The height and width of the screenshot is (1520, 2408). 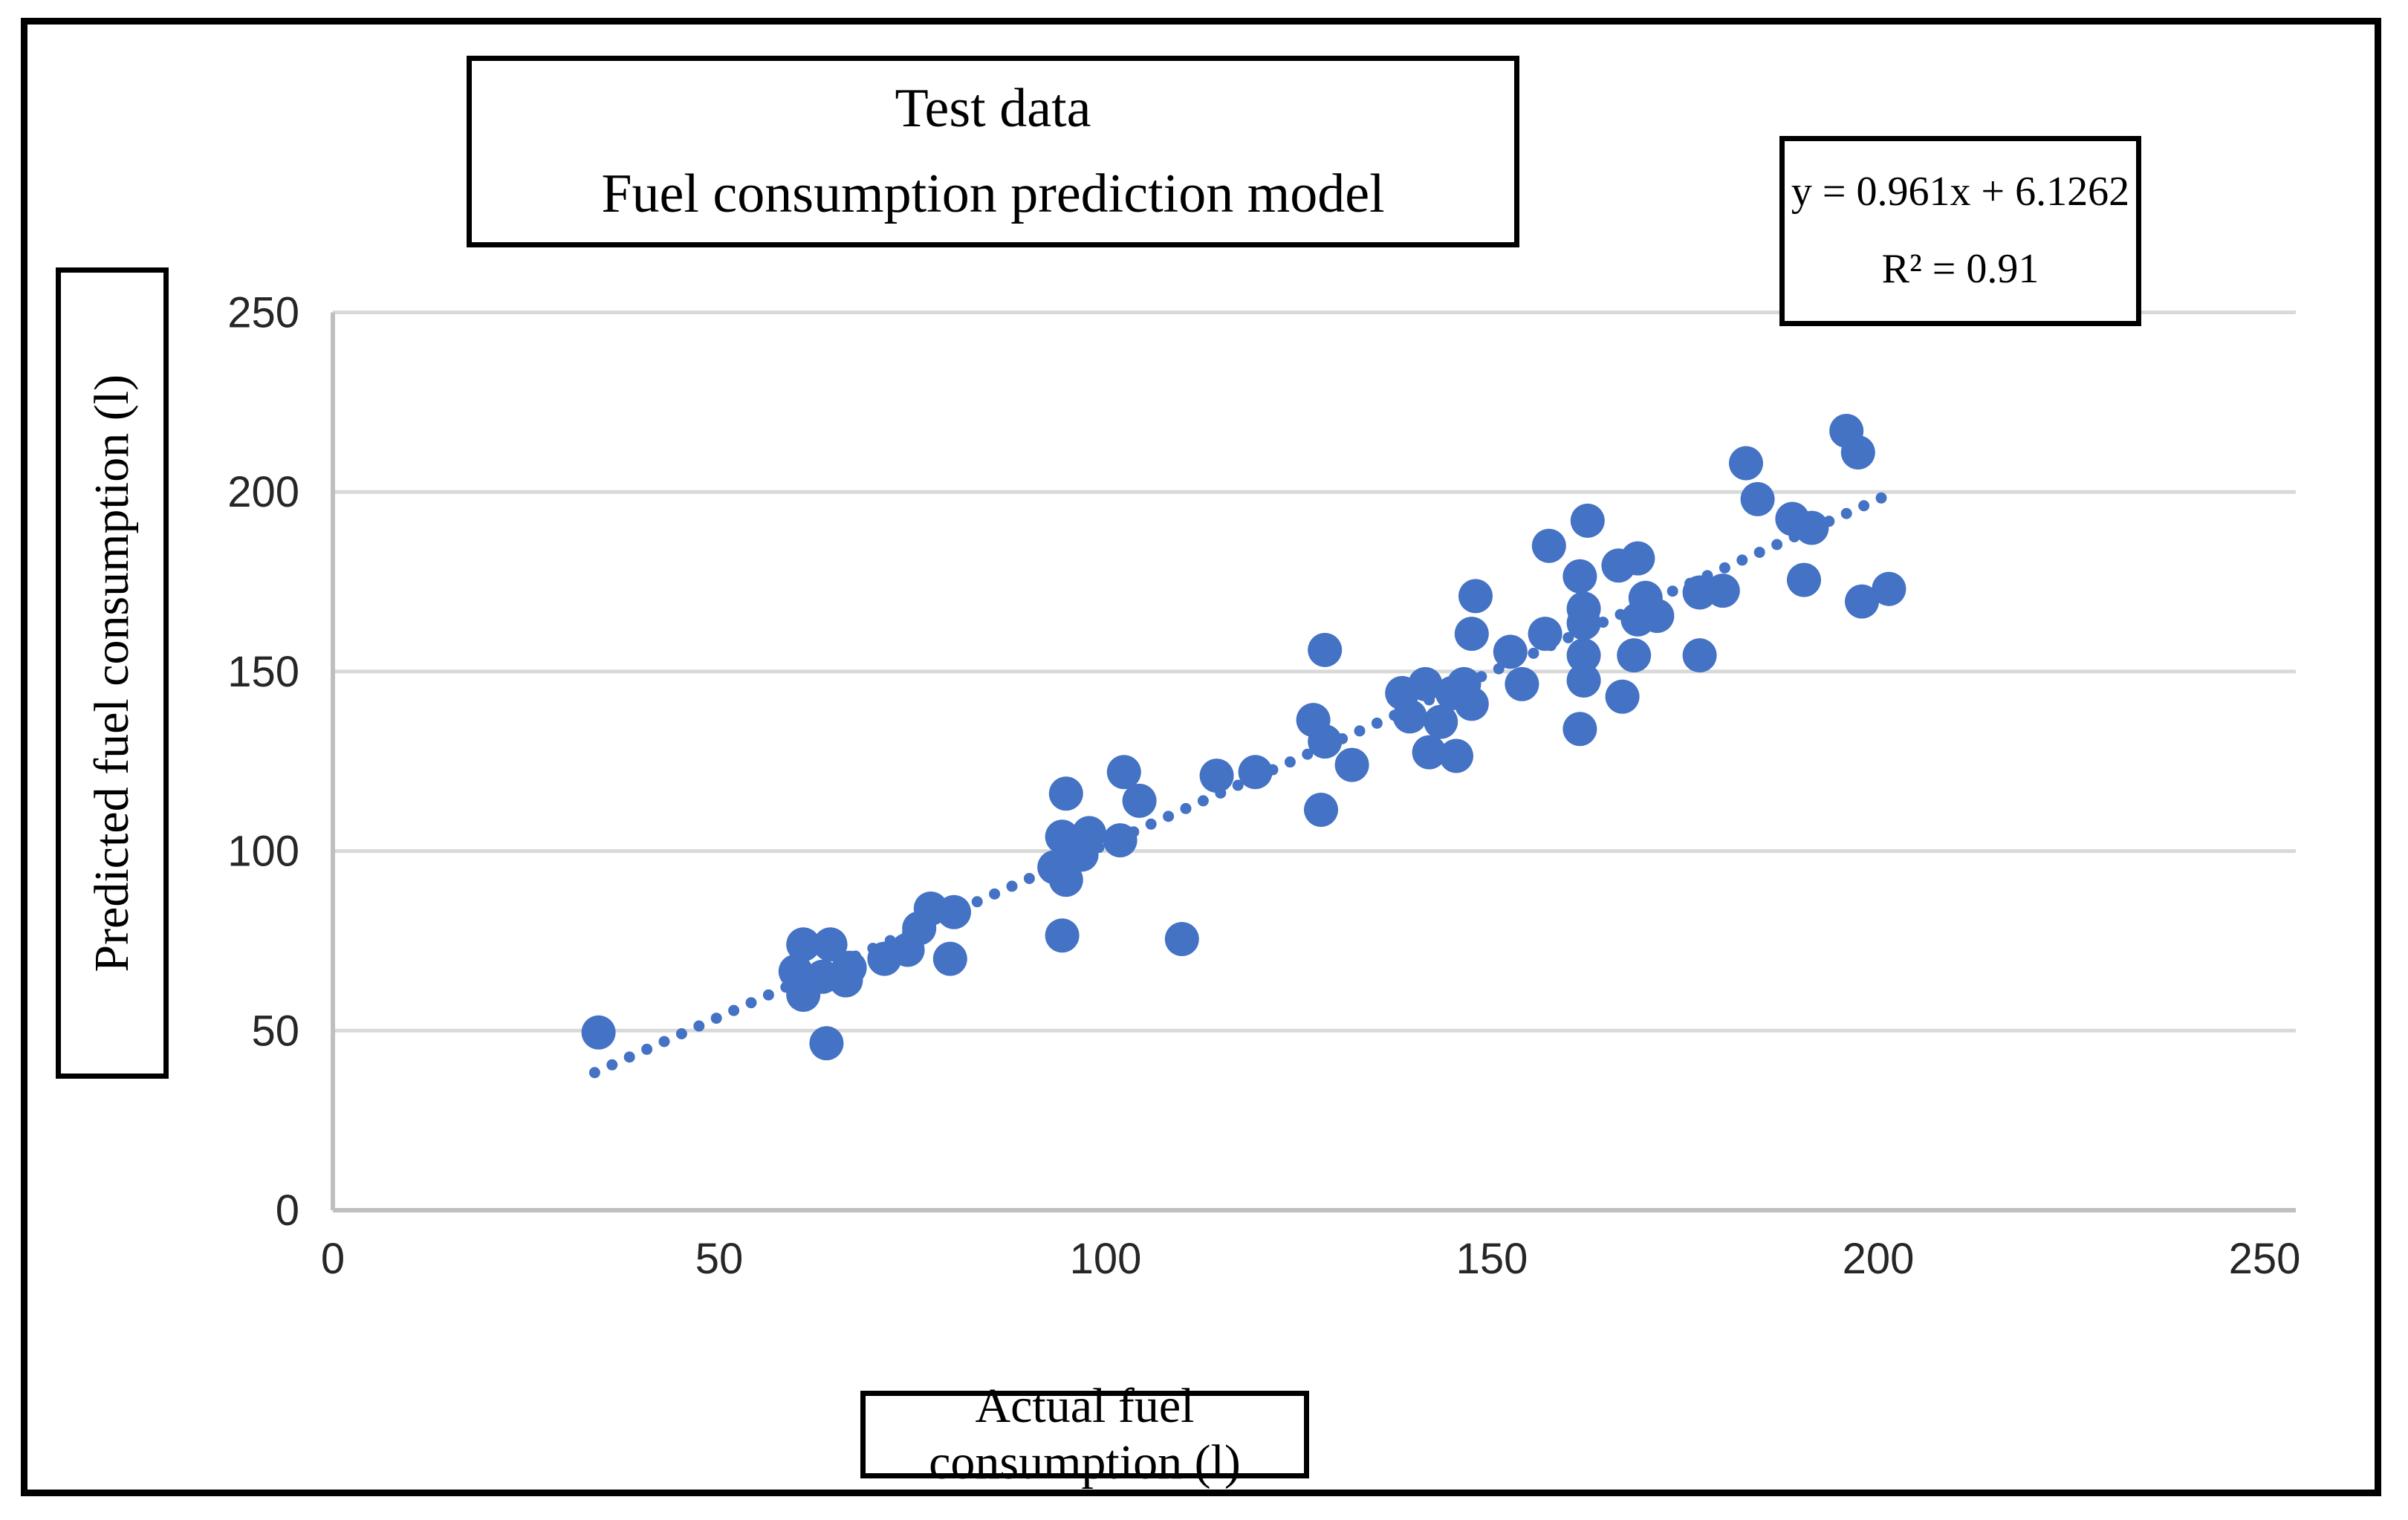 I want to click on y-tick-label-150: 150, so click(x=263, y=672).